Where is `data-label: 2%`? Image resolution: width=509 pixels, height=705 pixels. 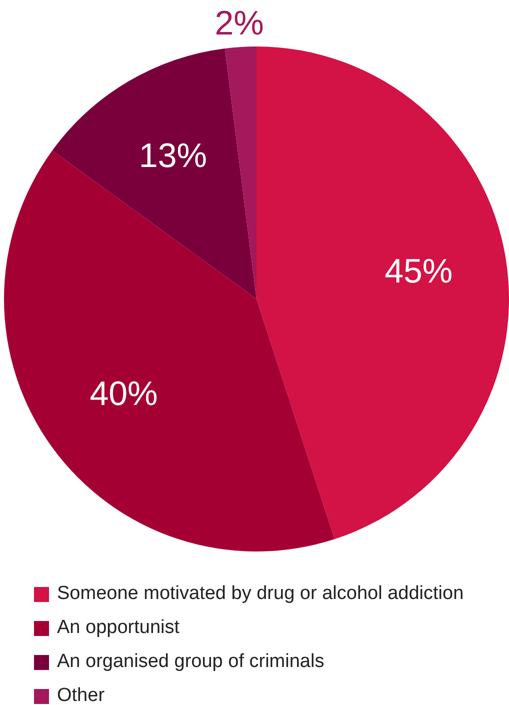
data-label: 2% is located at coordinates (239, 23).